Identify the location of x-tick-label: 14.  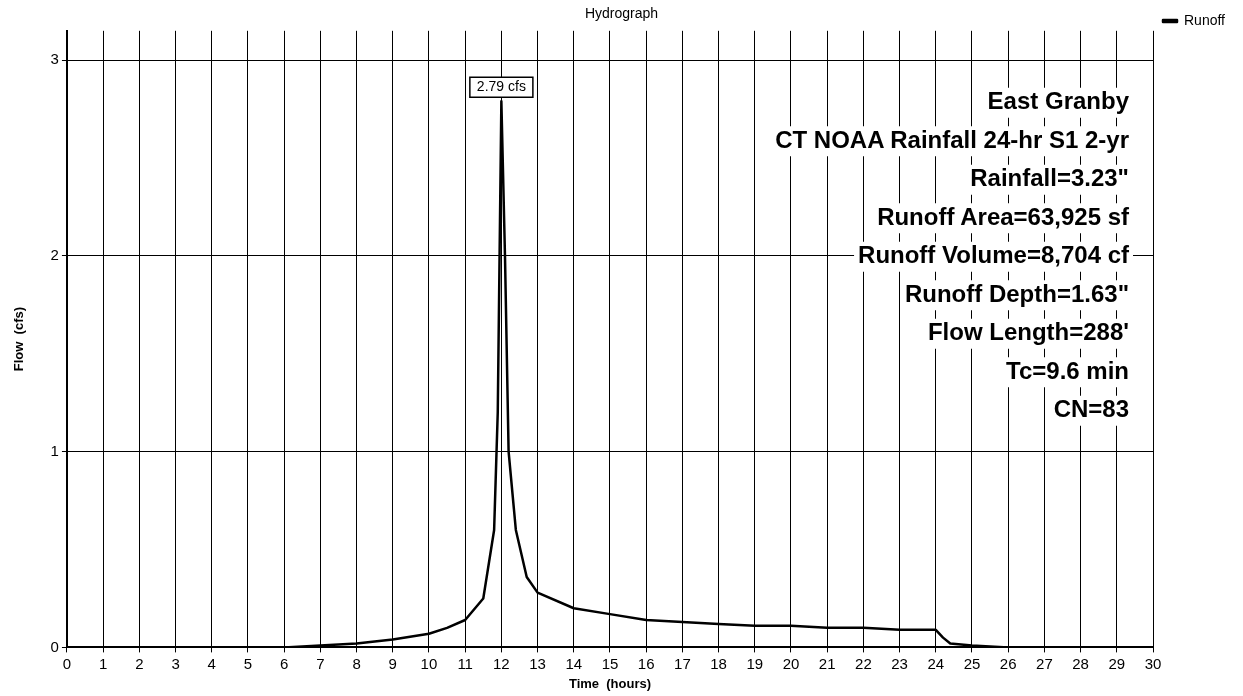
(574, 663).